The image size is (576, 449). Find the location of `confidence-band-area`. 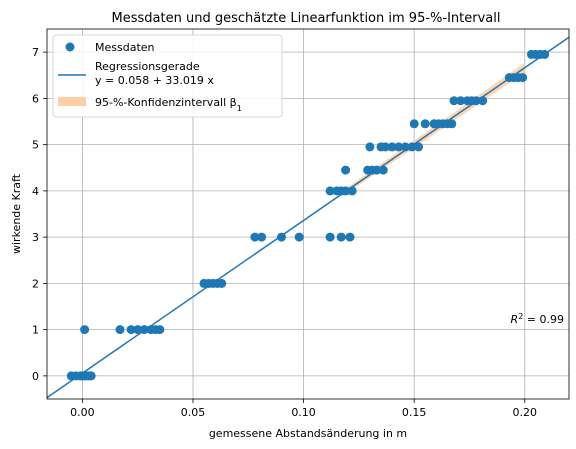

confidence-band-area is located at coordinates (436, 127).